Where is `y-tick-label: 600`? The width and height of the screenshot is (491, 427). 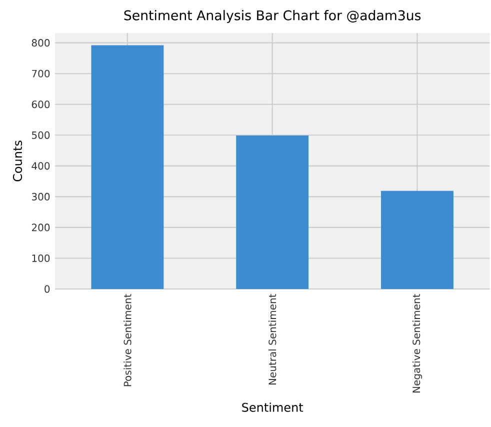 y-tick-label: 600 is located at coordinates (41, 104).